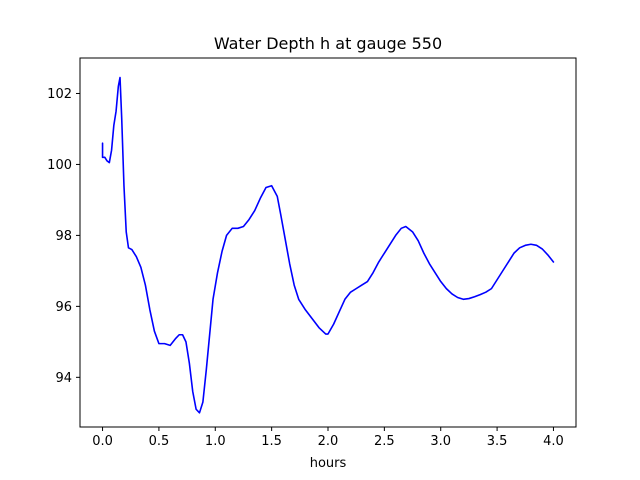  I want to click on y-tick-label: 98, so click(63, 236).